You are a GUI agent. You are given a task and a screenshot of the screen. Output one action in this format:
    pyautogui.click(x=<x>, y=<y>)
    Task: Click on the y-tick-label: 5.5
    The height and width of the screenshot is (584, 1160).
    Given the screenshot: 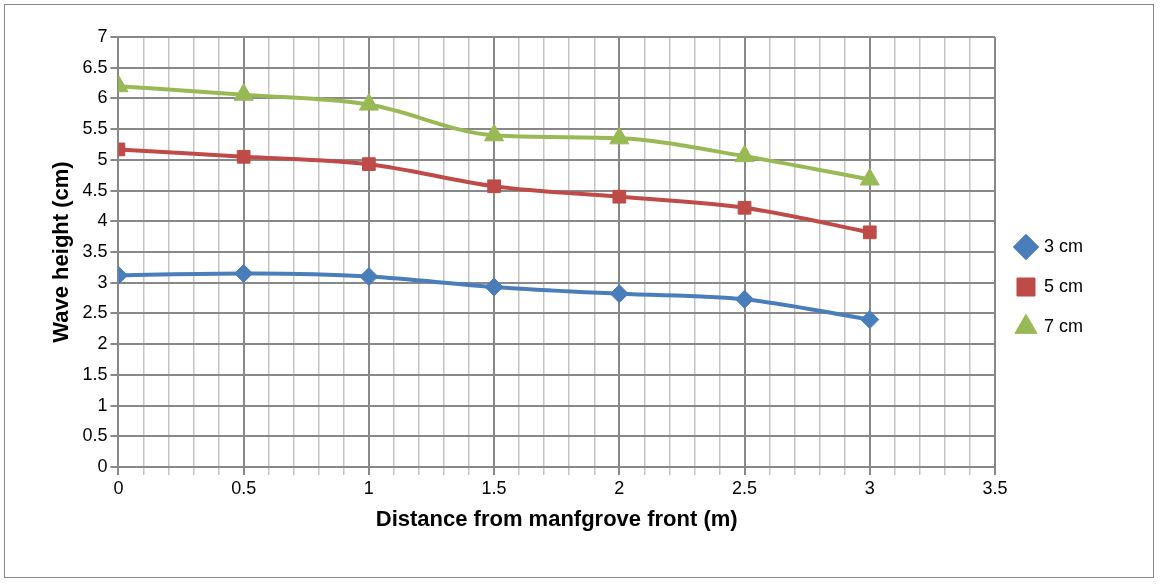 What is the action you would take?
    pyautogui.click(x=95, y=128)
    